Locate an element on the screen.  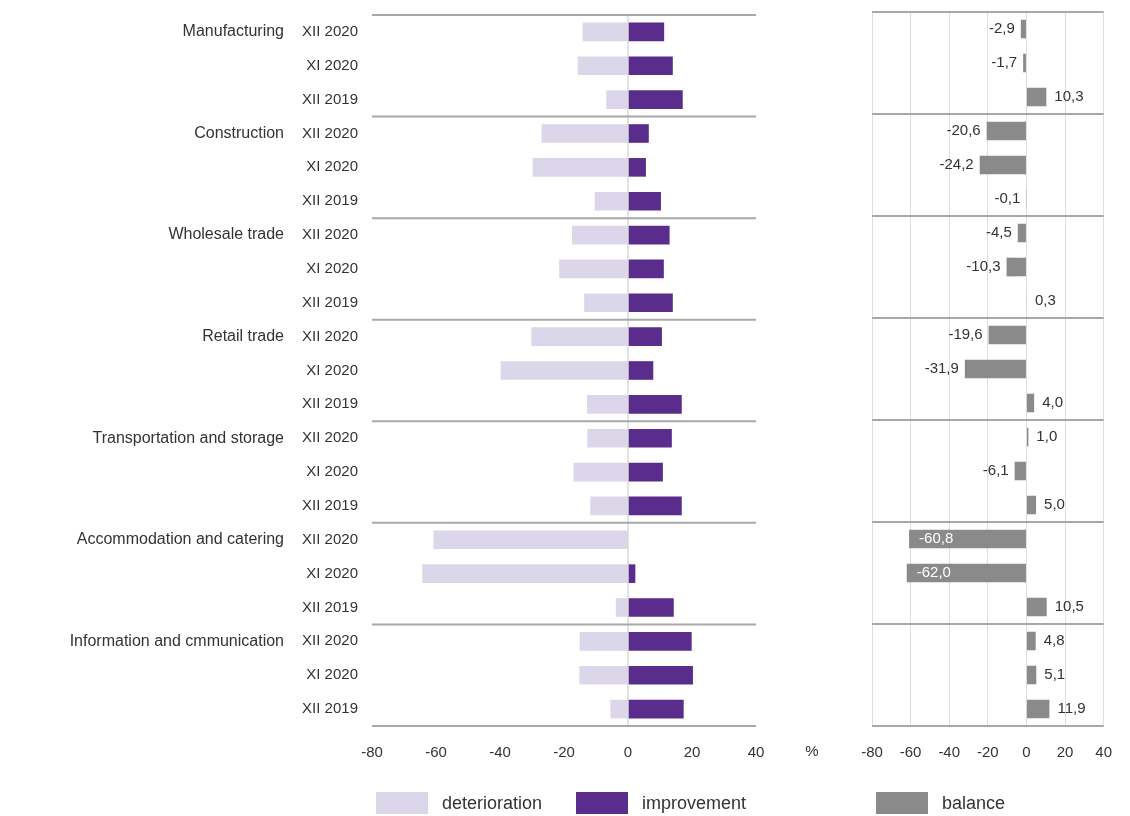
data-label: -1,7 is located at coordinates (1004, 62).